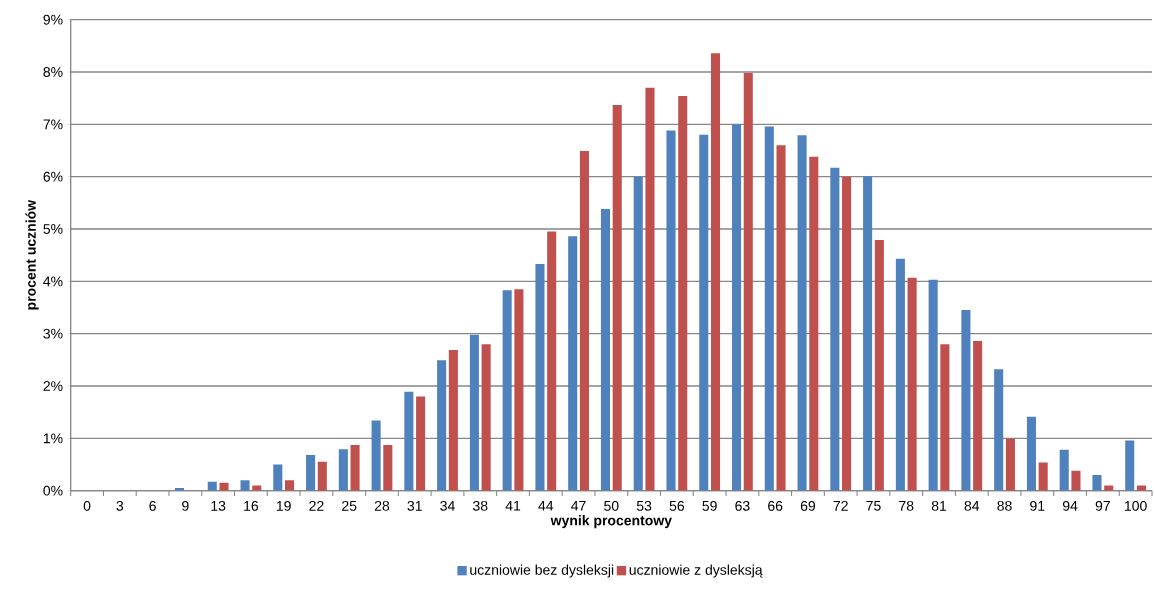 The image size is (1155, 595). What do you see at coordinates (251, 505) in the screenshot?
I see `x-tick-label: 16` at bounding box center [251, 505].